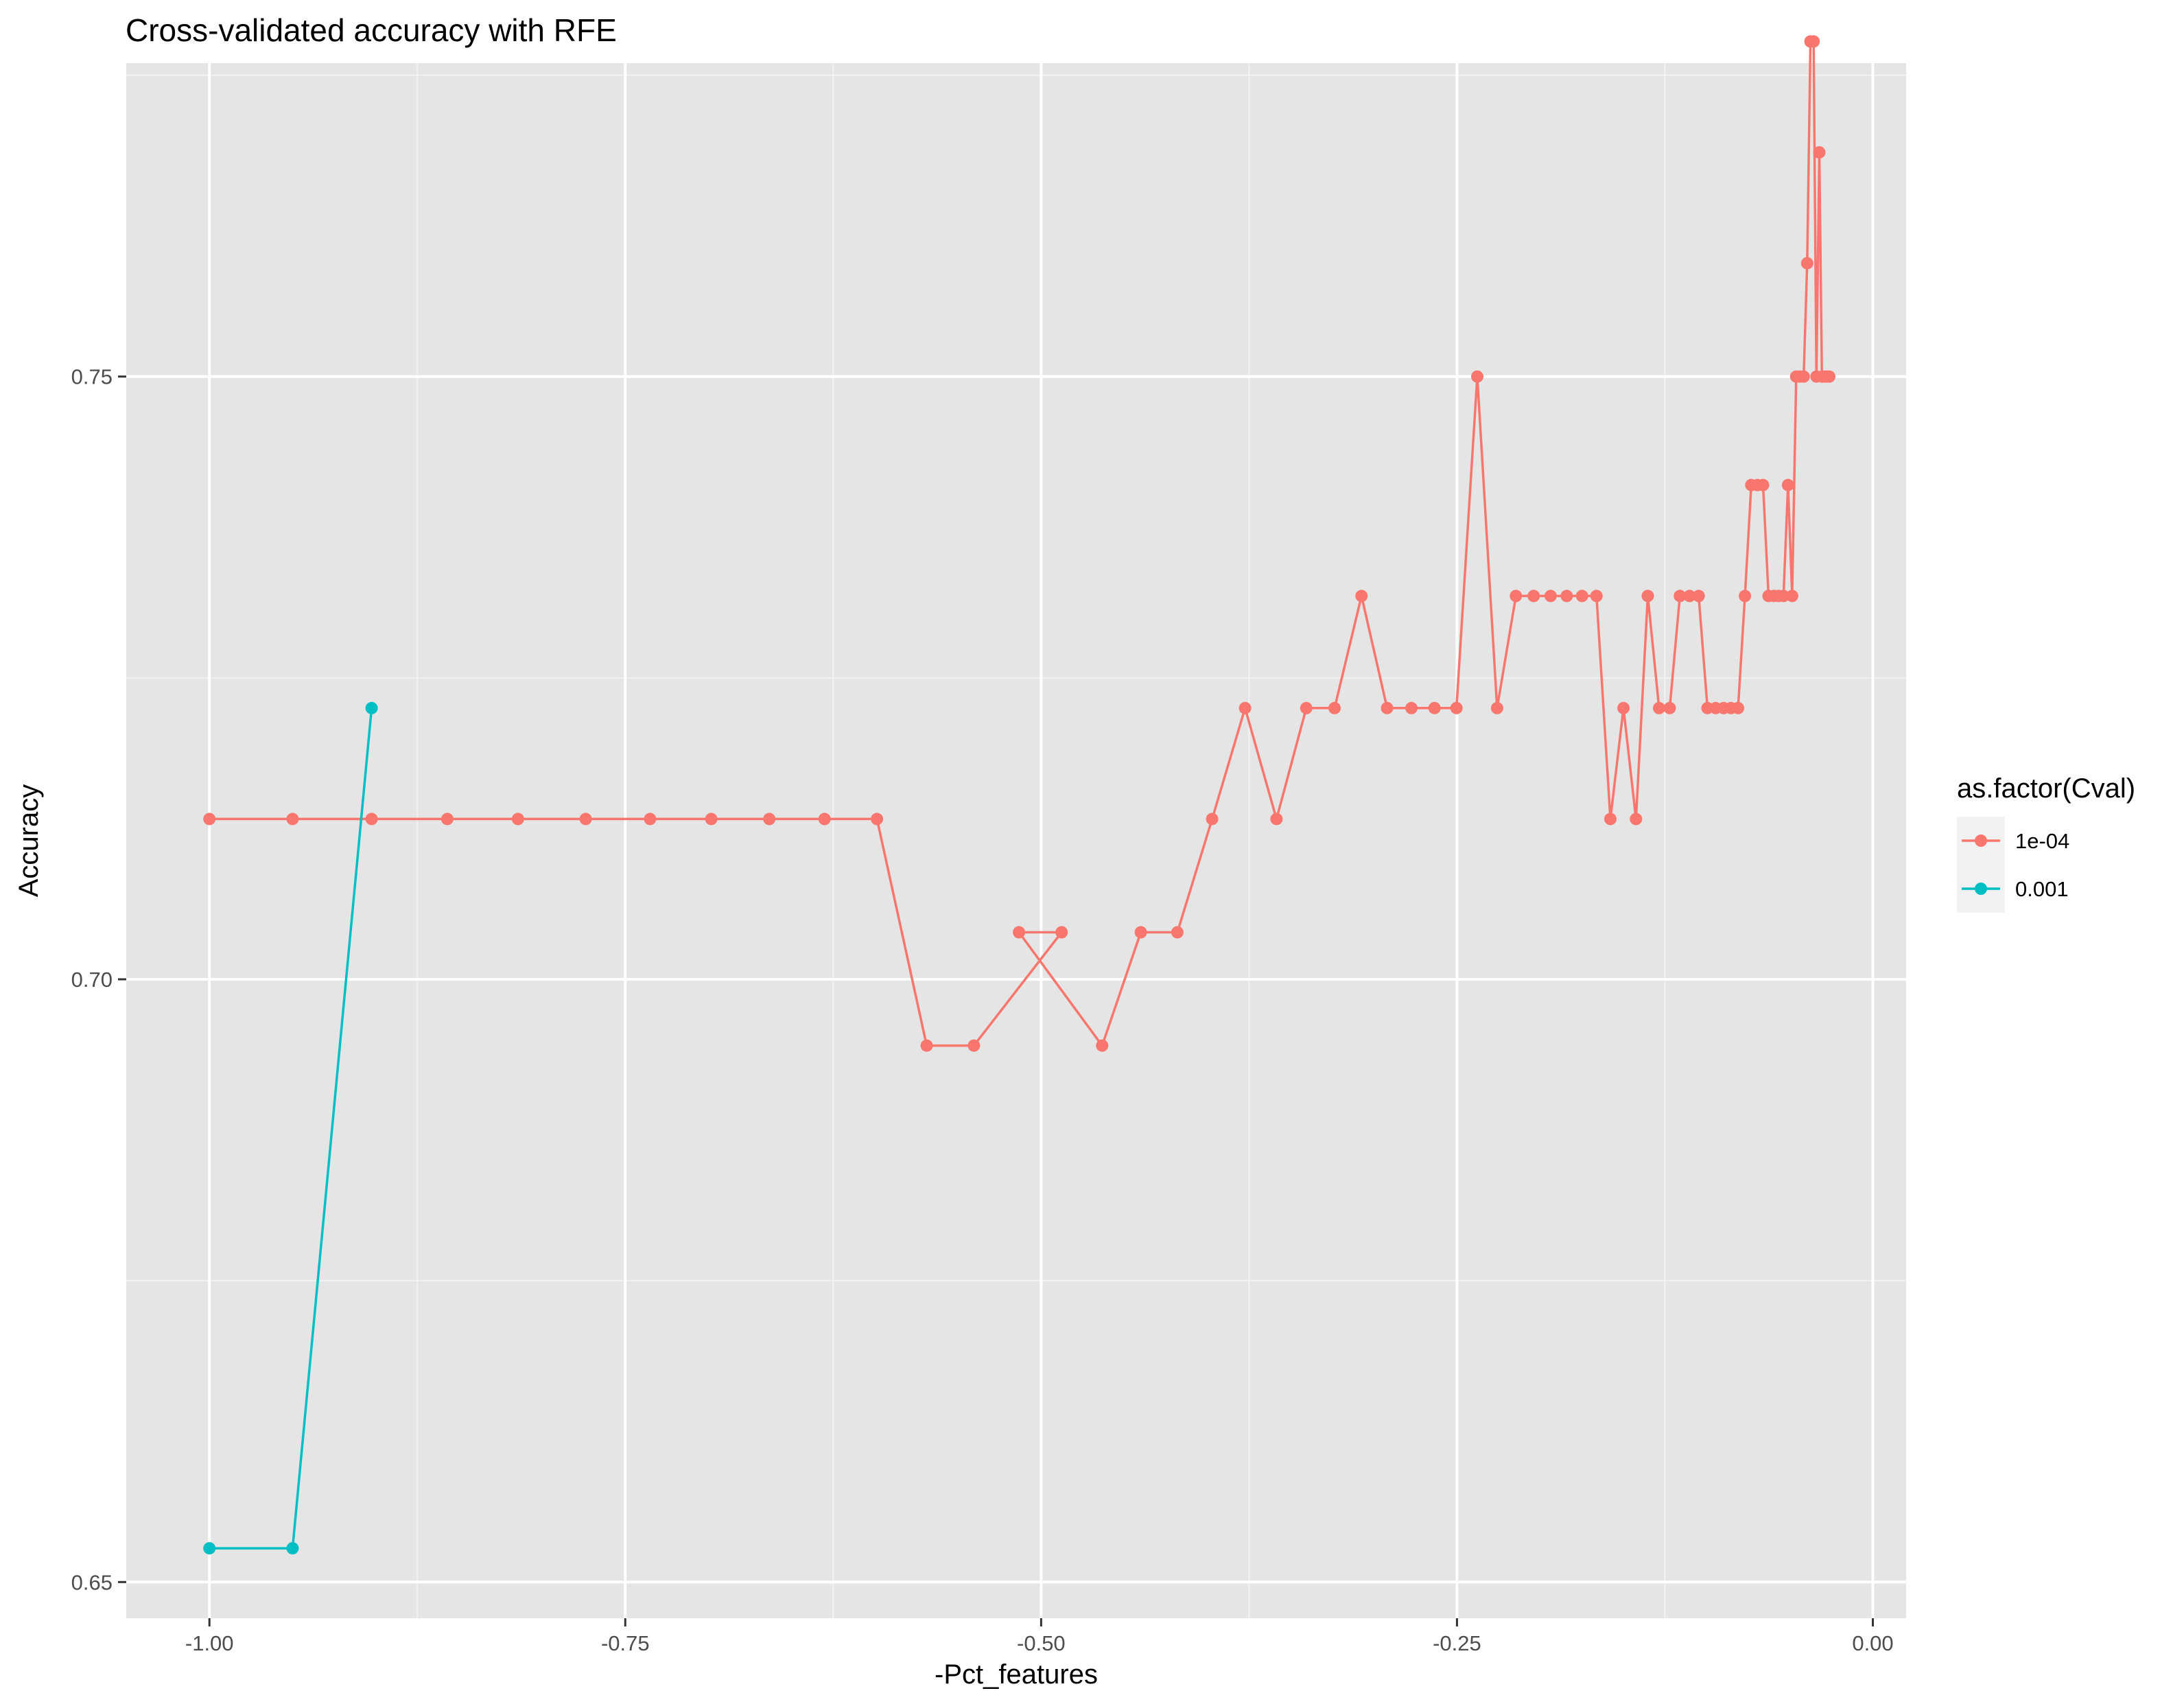 The image size is (2184, 1704). Describe the element at coordinates (2042, 841) in the screenshot. I see `legend-label: 1e-04` at that location.